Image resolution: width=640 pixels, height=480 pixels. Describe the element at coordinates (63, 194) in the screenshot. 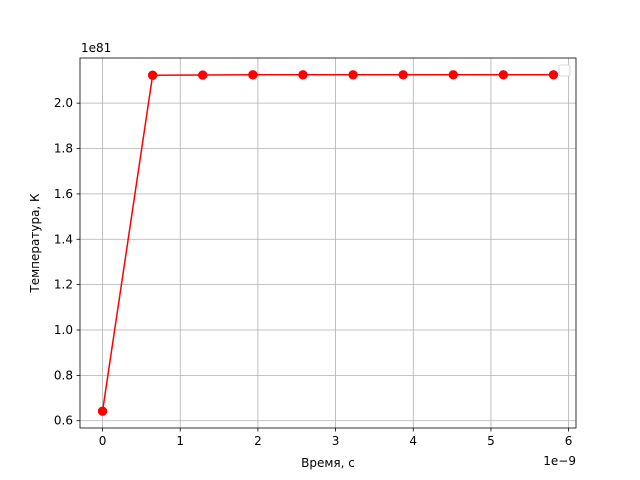

I see `y-tick-label: 1.6` at that location.